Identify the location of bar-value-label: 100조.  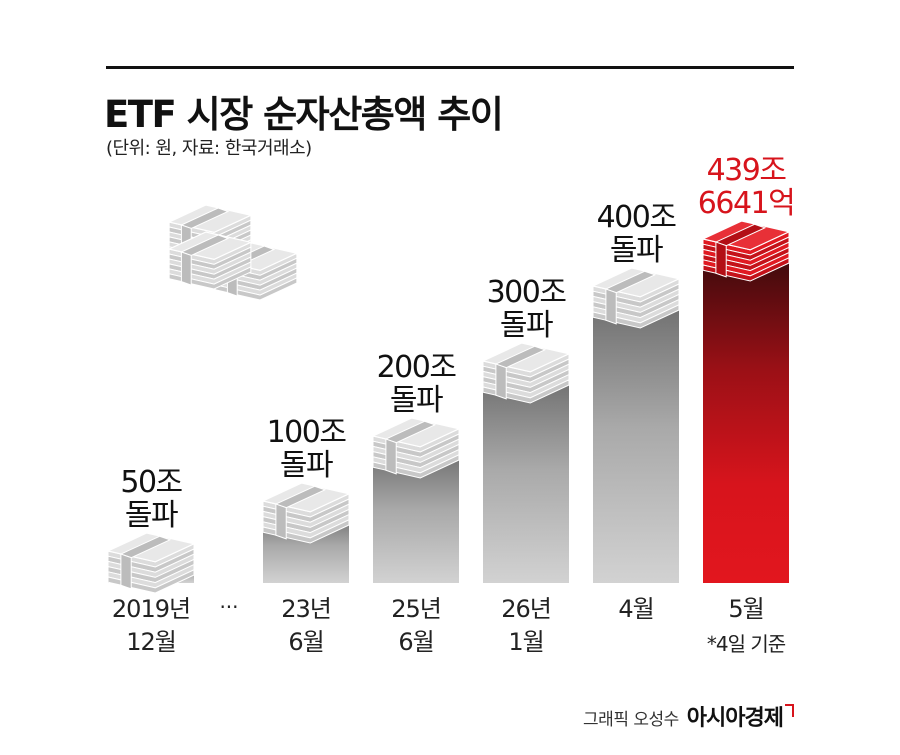
(307, 432).